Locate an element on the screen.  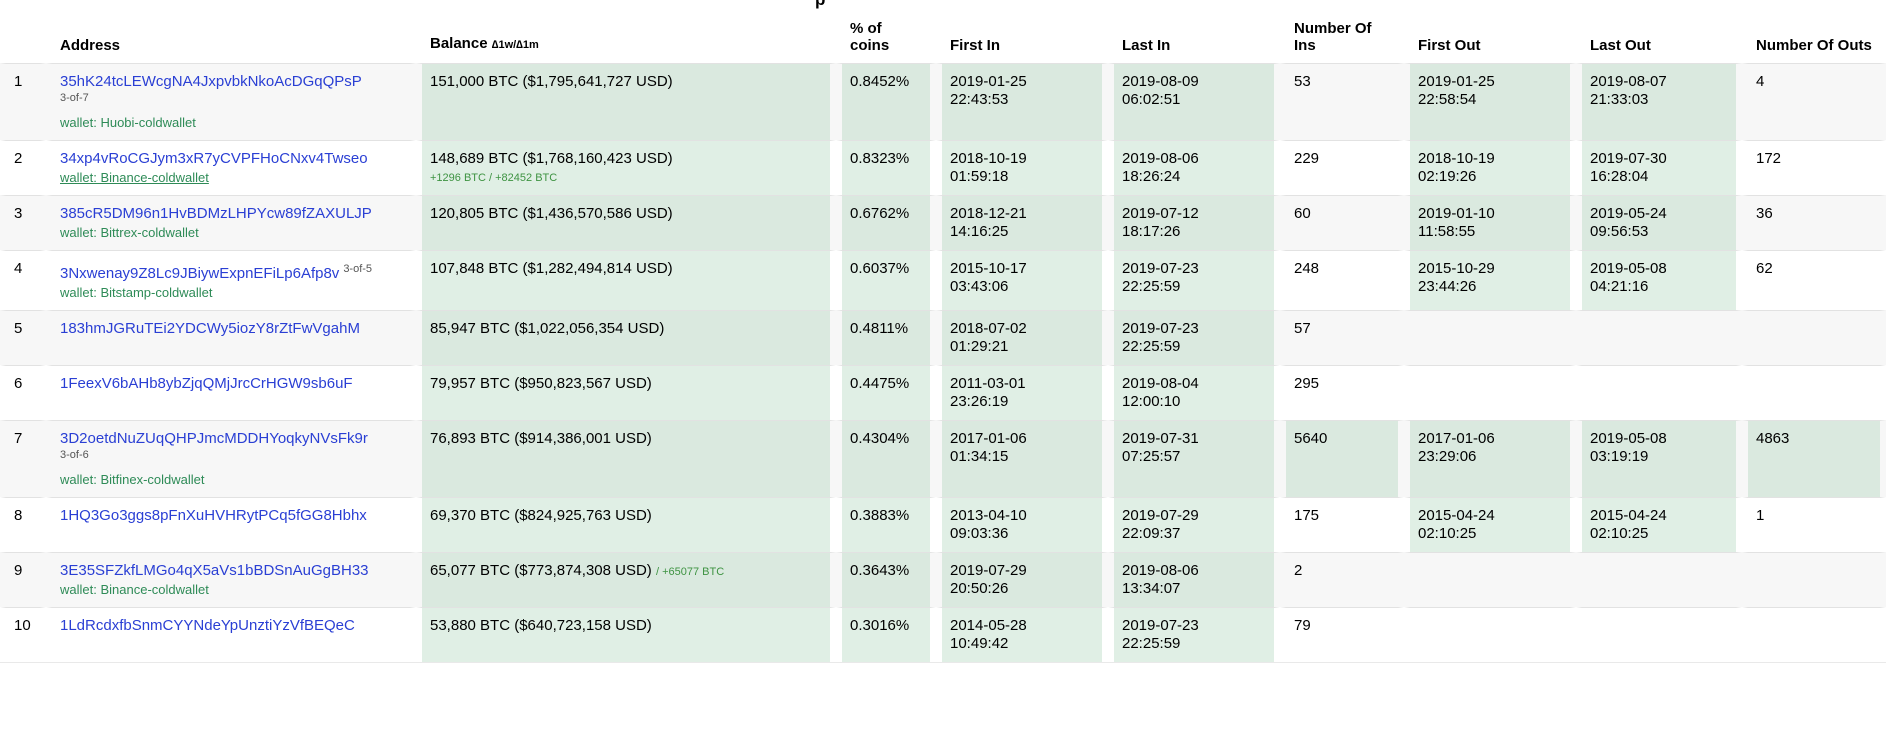
address-line: 183hmJGRuTEi2YDCWy5iozY8rZtFwVgahM is located at coordinates (231, 329).